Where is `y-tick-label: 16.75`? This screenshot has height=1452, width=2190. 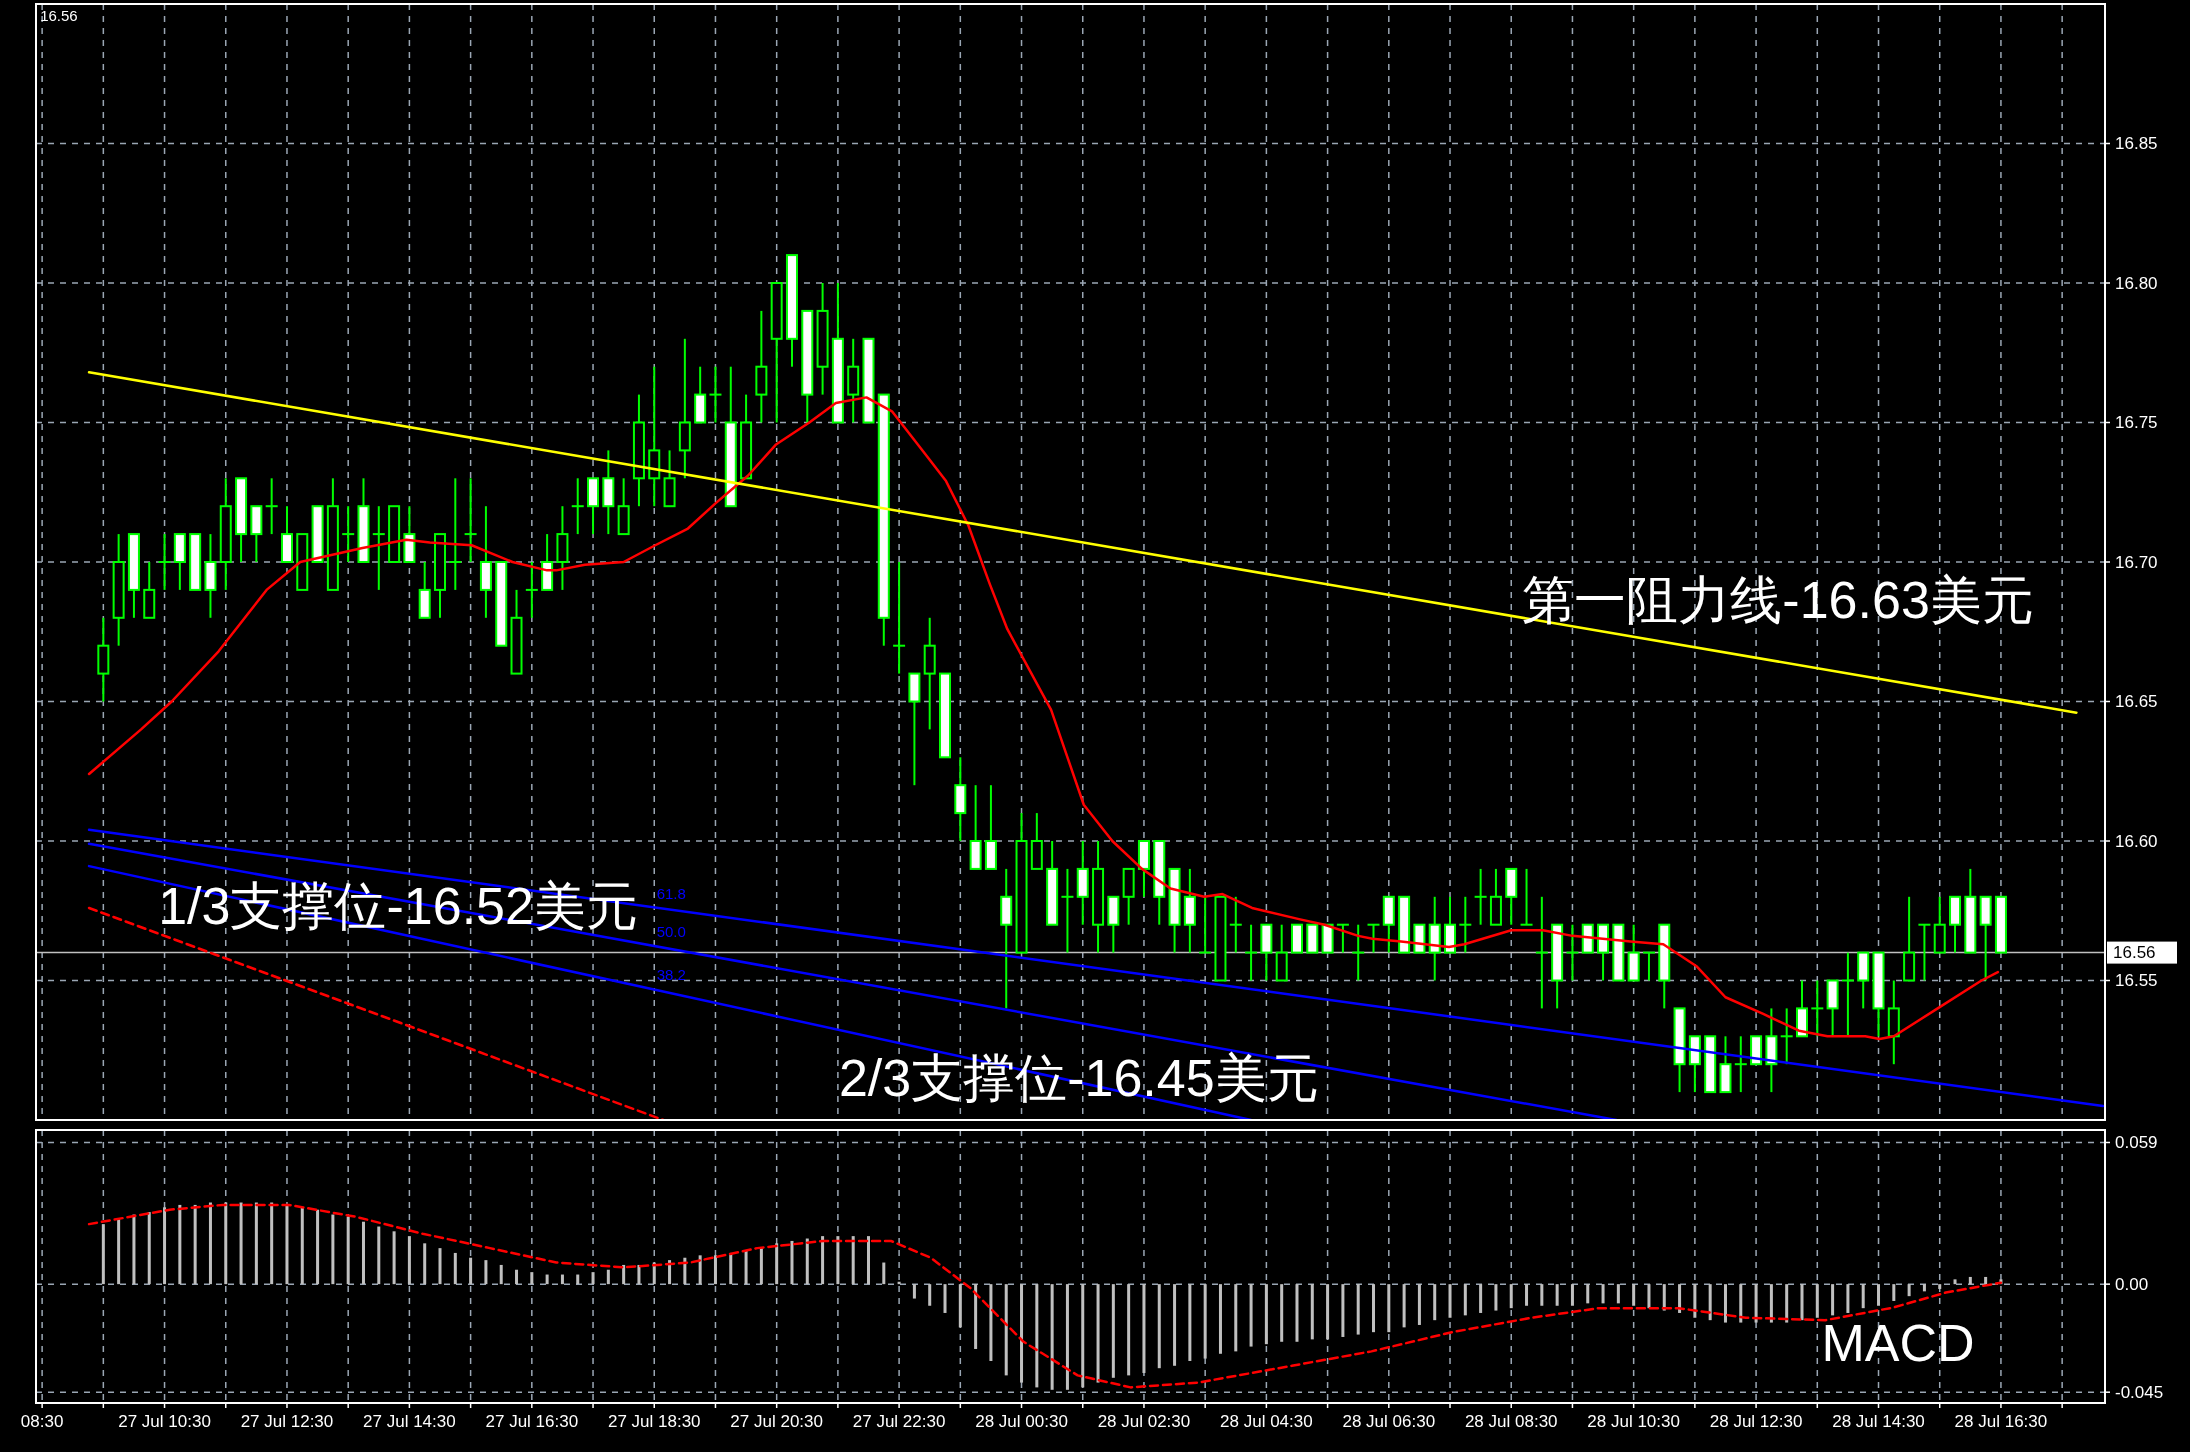
y-tick-label: 16.75 is located at coordinates (2136, 422).